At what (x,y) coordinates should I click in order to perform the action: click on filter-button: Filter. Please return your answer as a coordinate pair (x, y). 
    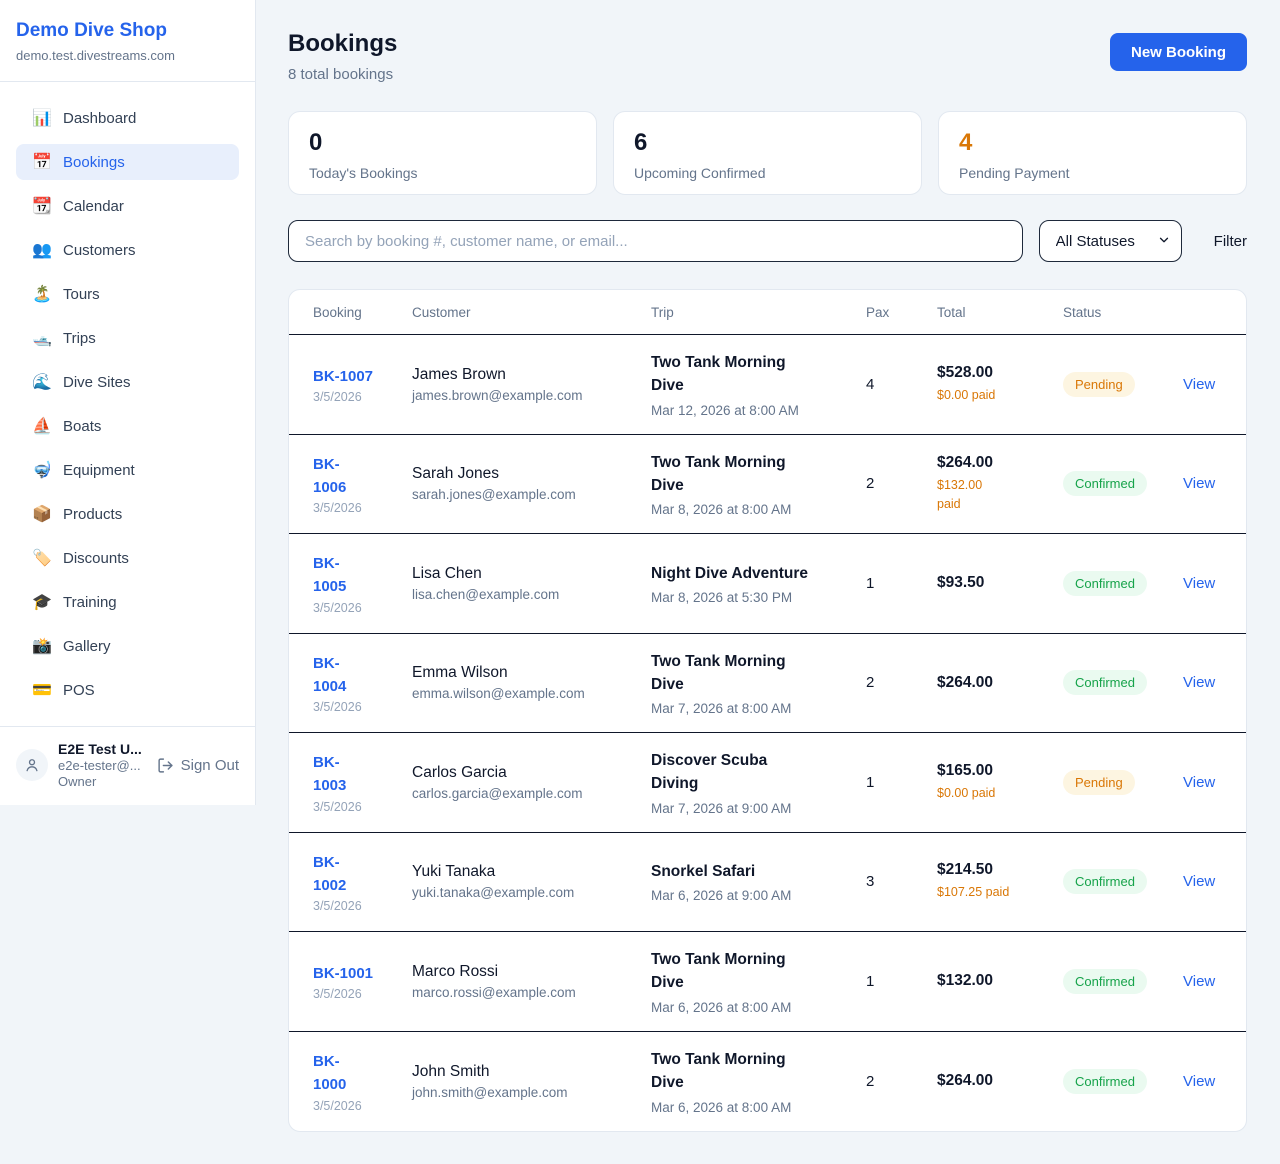
    Looking at the image, I should click on (1230, 241).